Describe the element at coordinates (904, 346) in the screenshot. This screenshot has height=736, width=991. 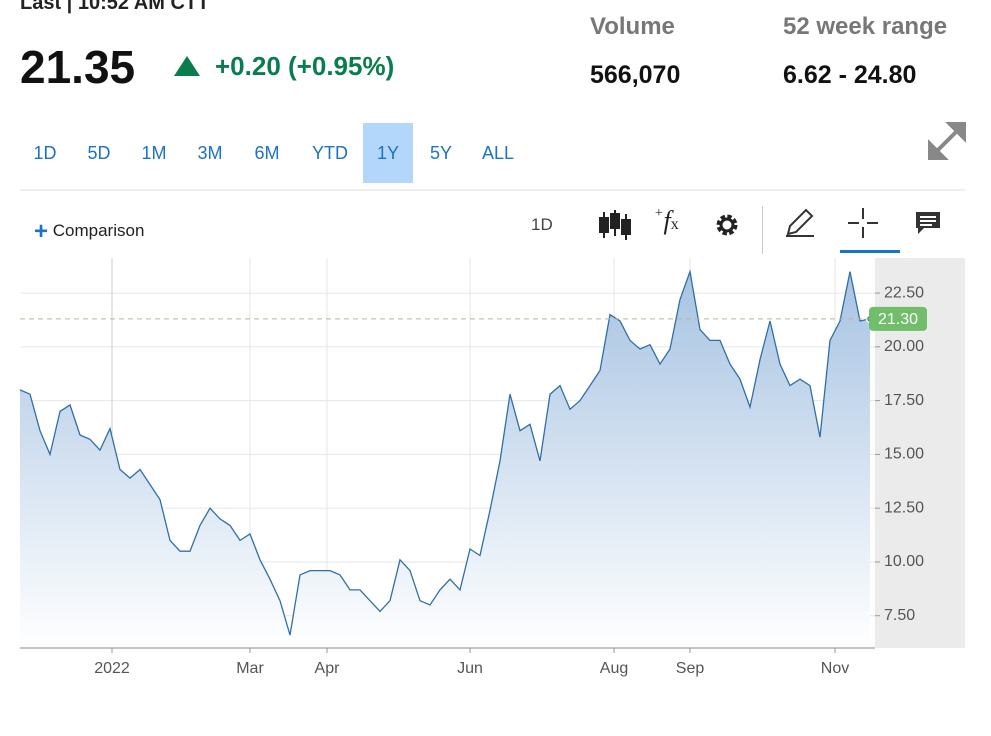
I see `y-tick-label: 20.00` at that location.